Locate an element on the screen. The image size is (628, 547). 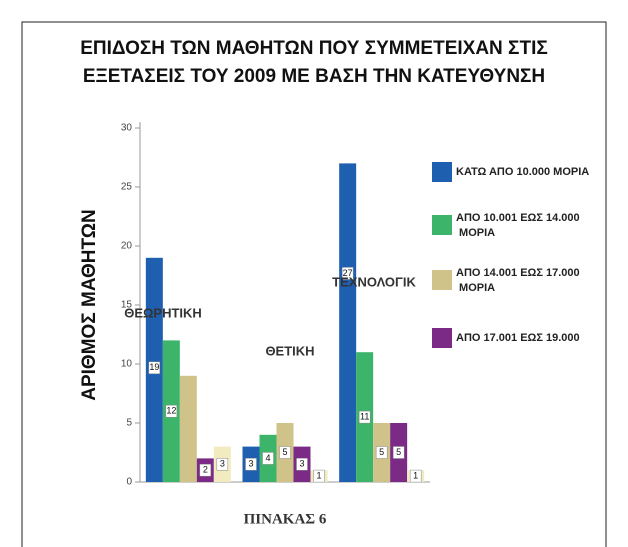
y-tick-label: 5 is located at coordinates (129, 423).